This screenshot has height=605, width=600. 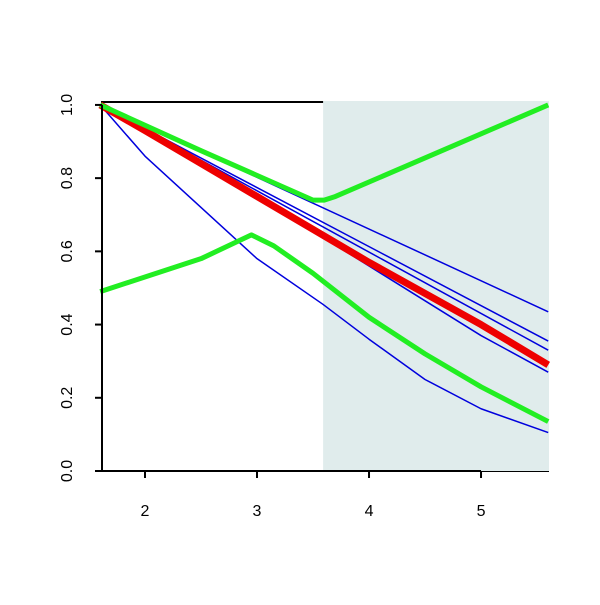 I want to click on x-tick-label: 5, so click(x=481, y=511).